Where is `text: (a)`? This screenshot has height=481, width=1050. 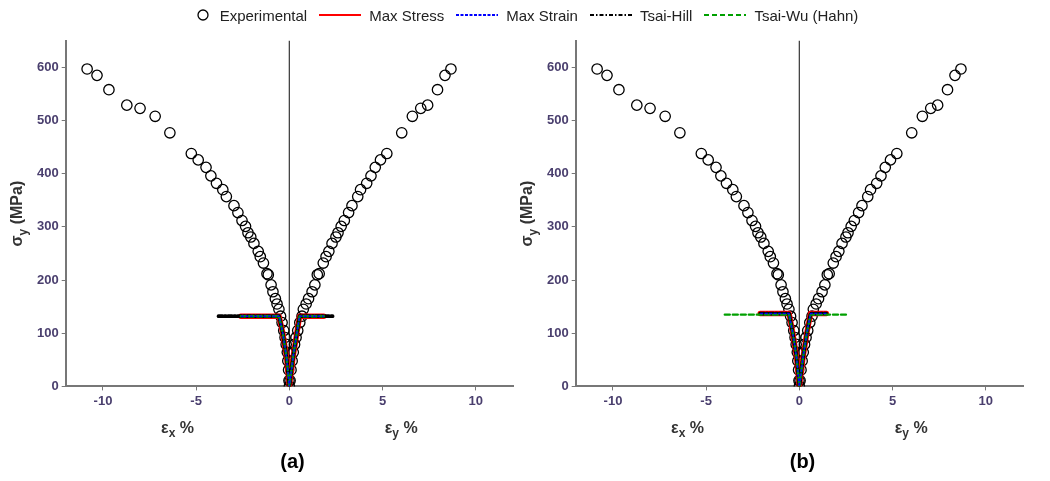
text: (a) is located at coordinates (292, 461).